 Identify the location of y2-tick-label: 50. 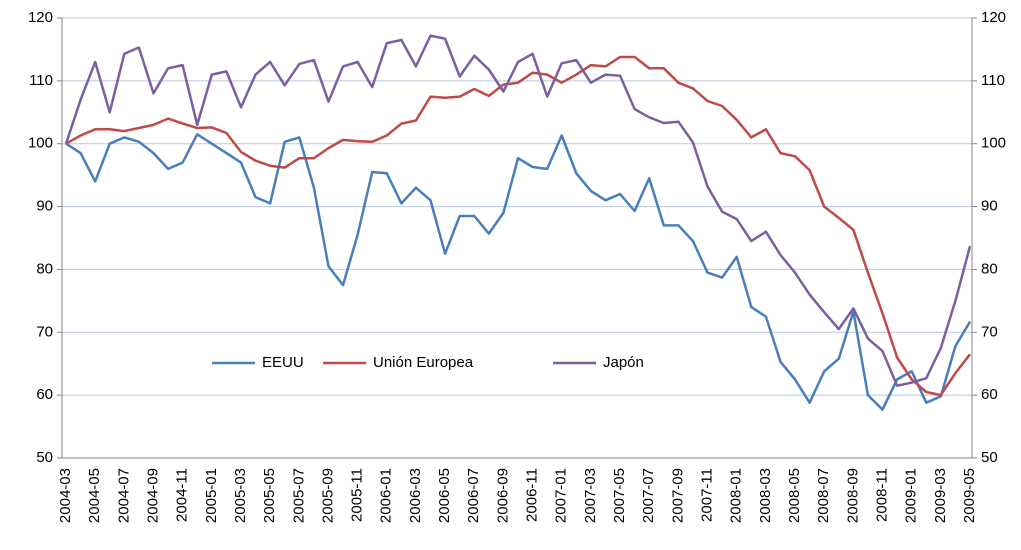
(989, 457).